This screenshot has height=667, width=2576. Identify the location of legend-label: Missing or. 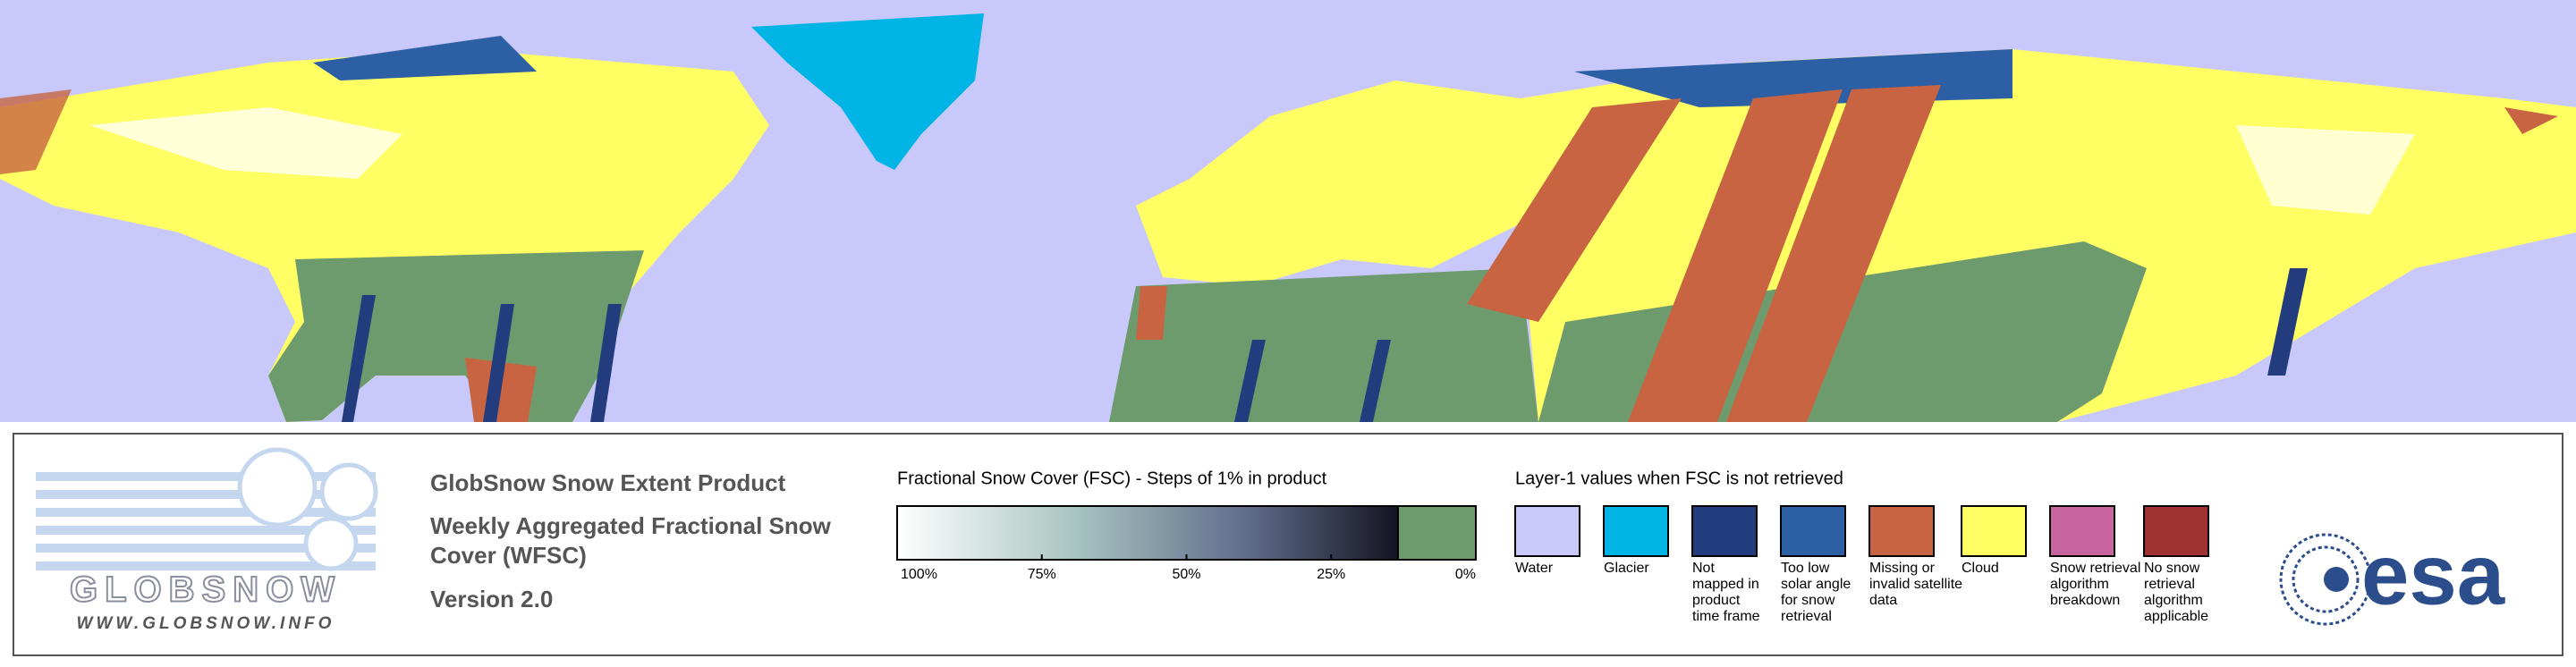
(1902, 568).